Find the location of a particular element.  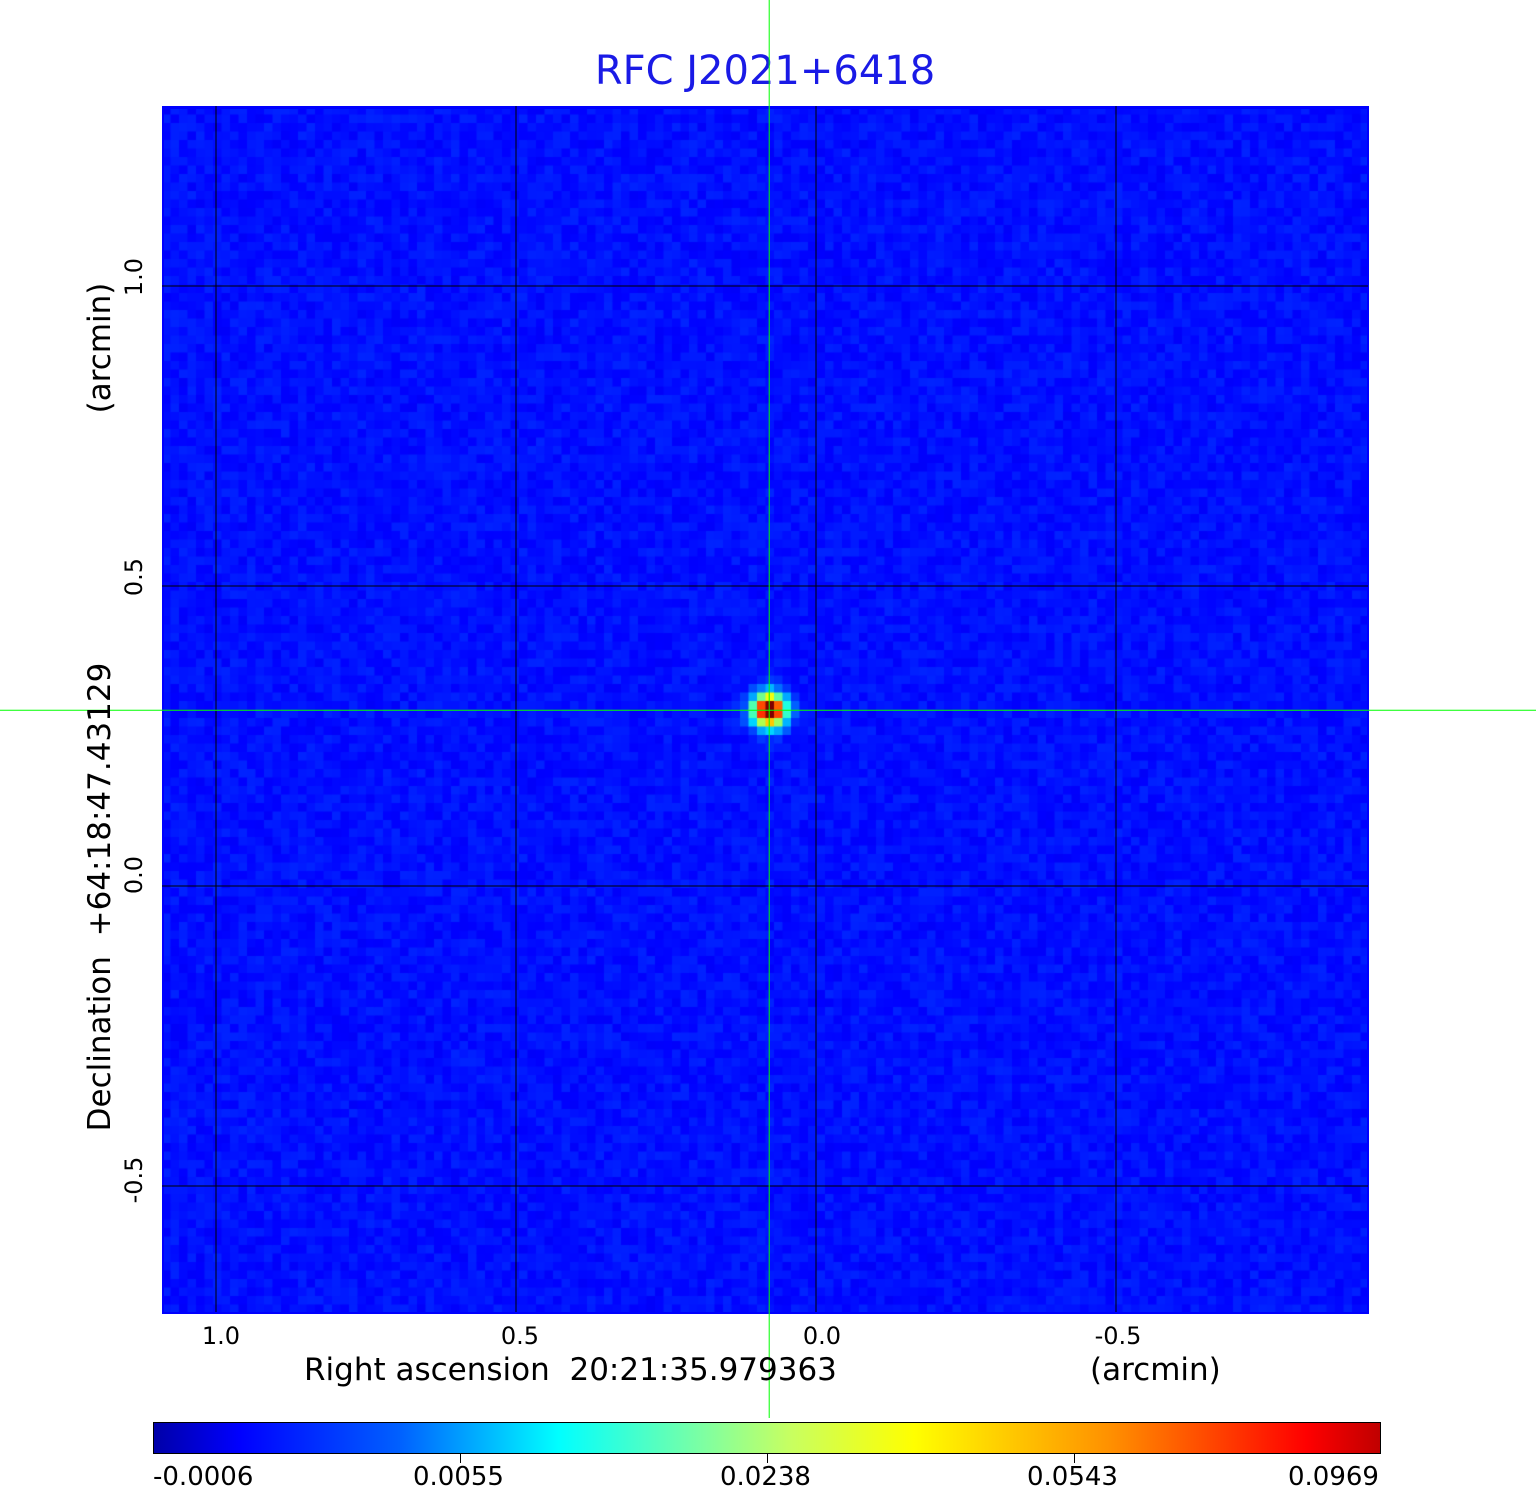

y-axis-unit: (arcmin) is located at coordinates (100, 348).